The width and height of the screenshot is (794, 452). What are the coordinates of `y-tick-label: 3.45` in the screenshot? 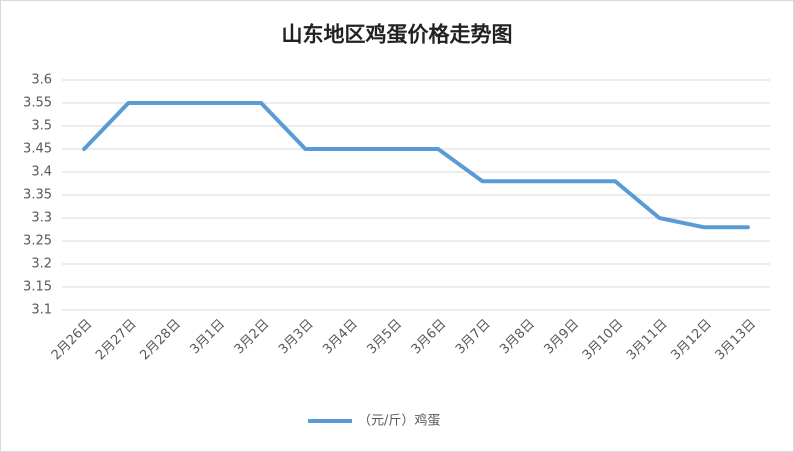 It's located at (37, 149).